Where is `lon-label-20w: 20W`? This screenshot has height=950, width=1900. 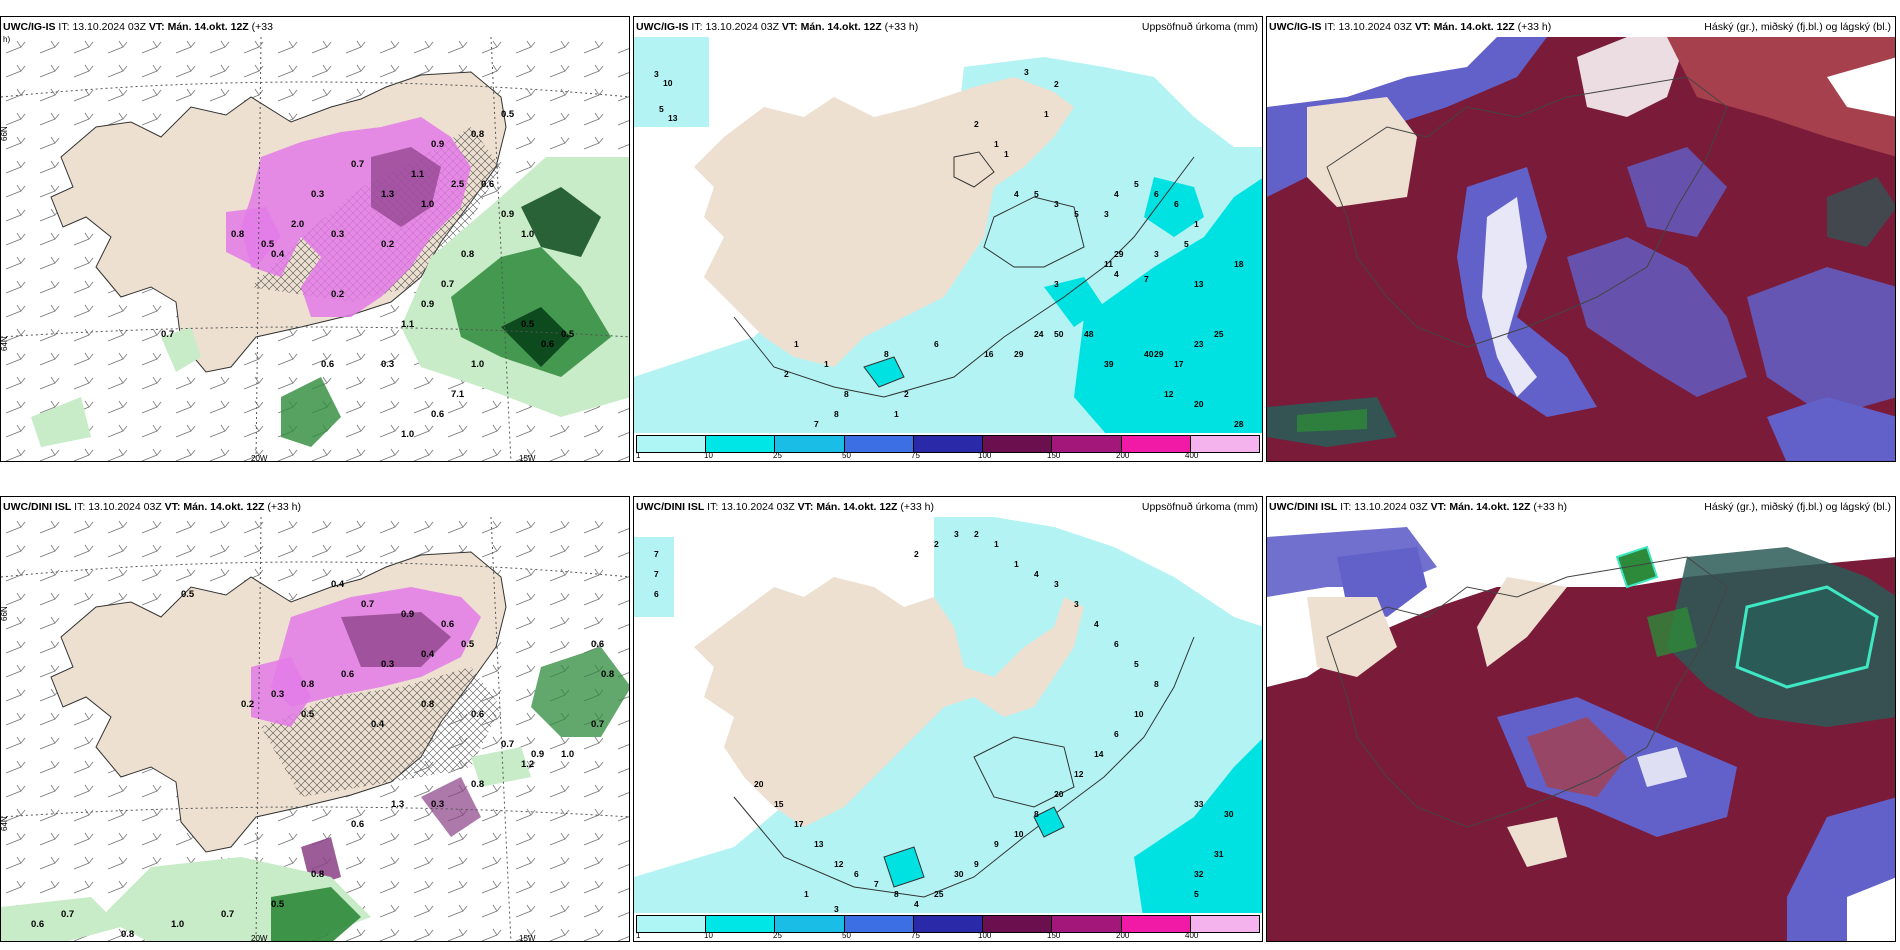 lon-label-20w: 20W is located at coordinates (259, 938).